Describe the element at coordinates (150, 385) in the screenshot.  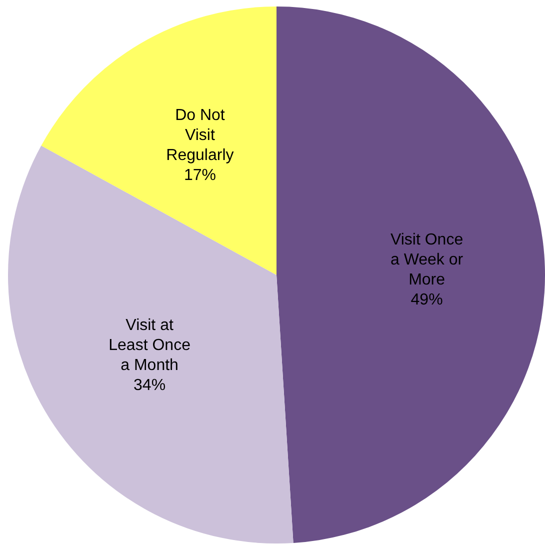
I see `data-label: 34%` at that location.